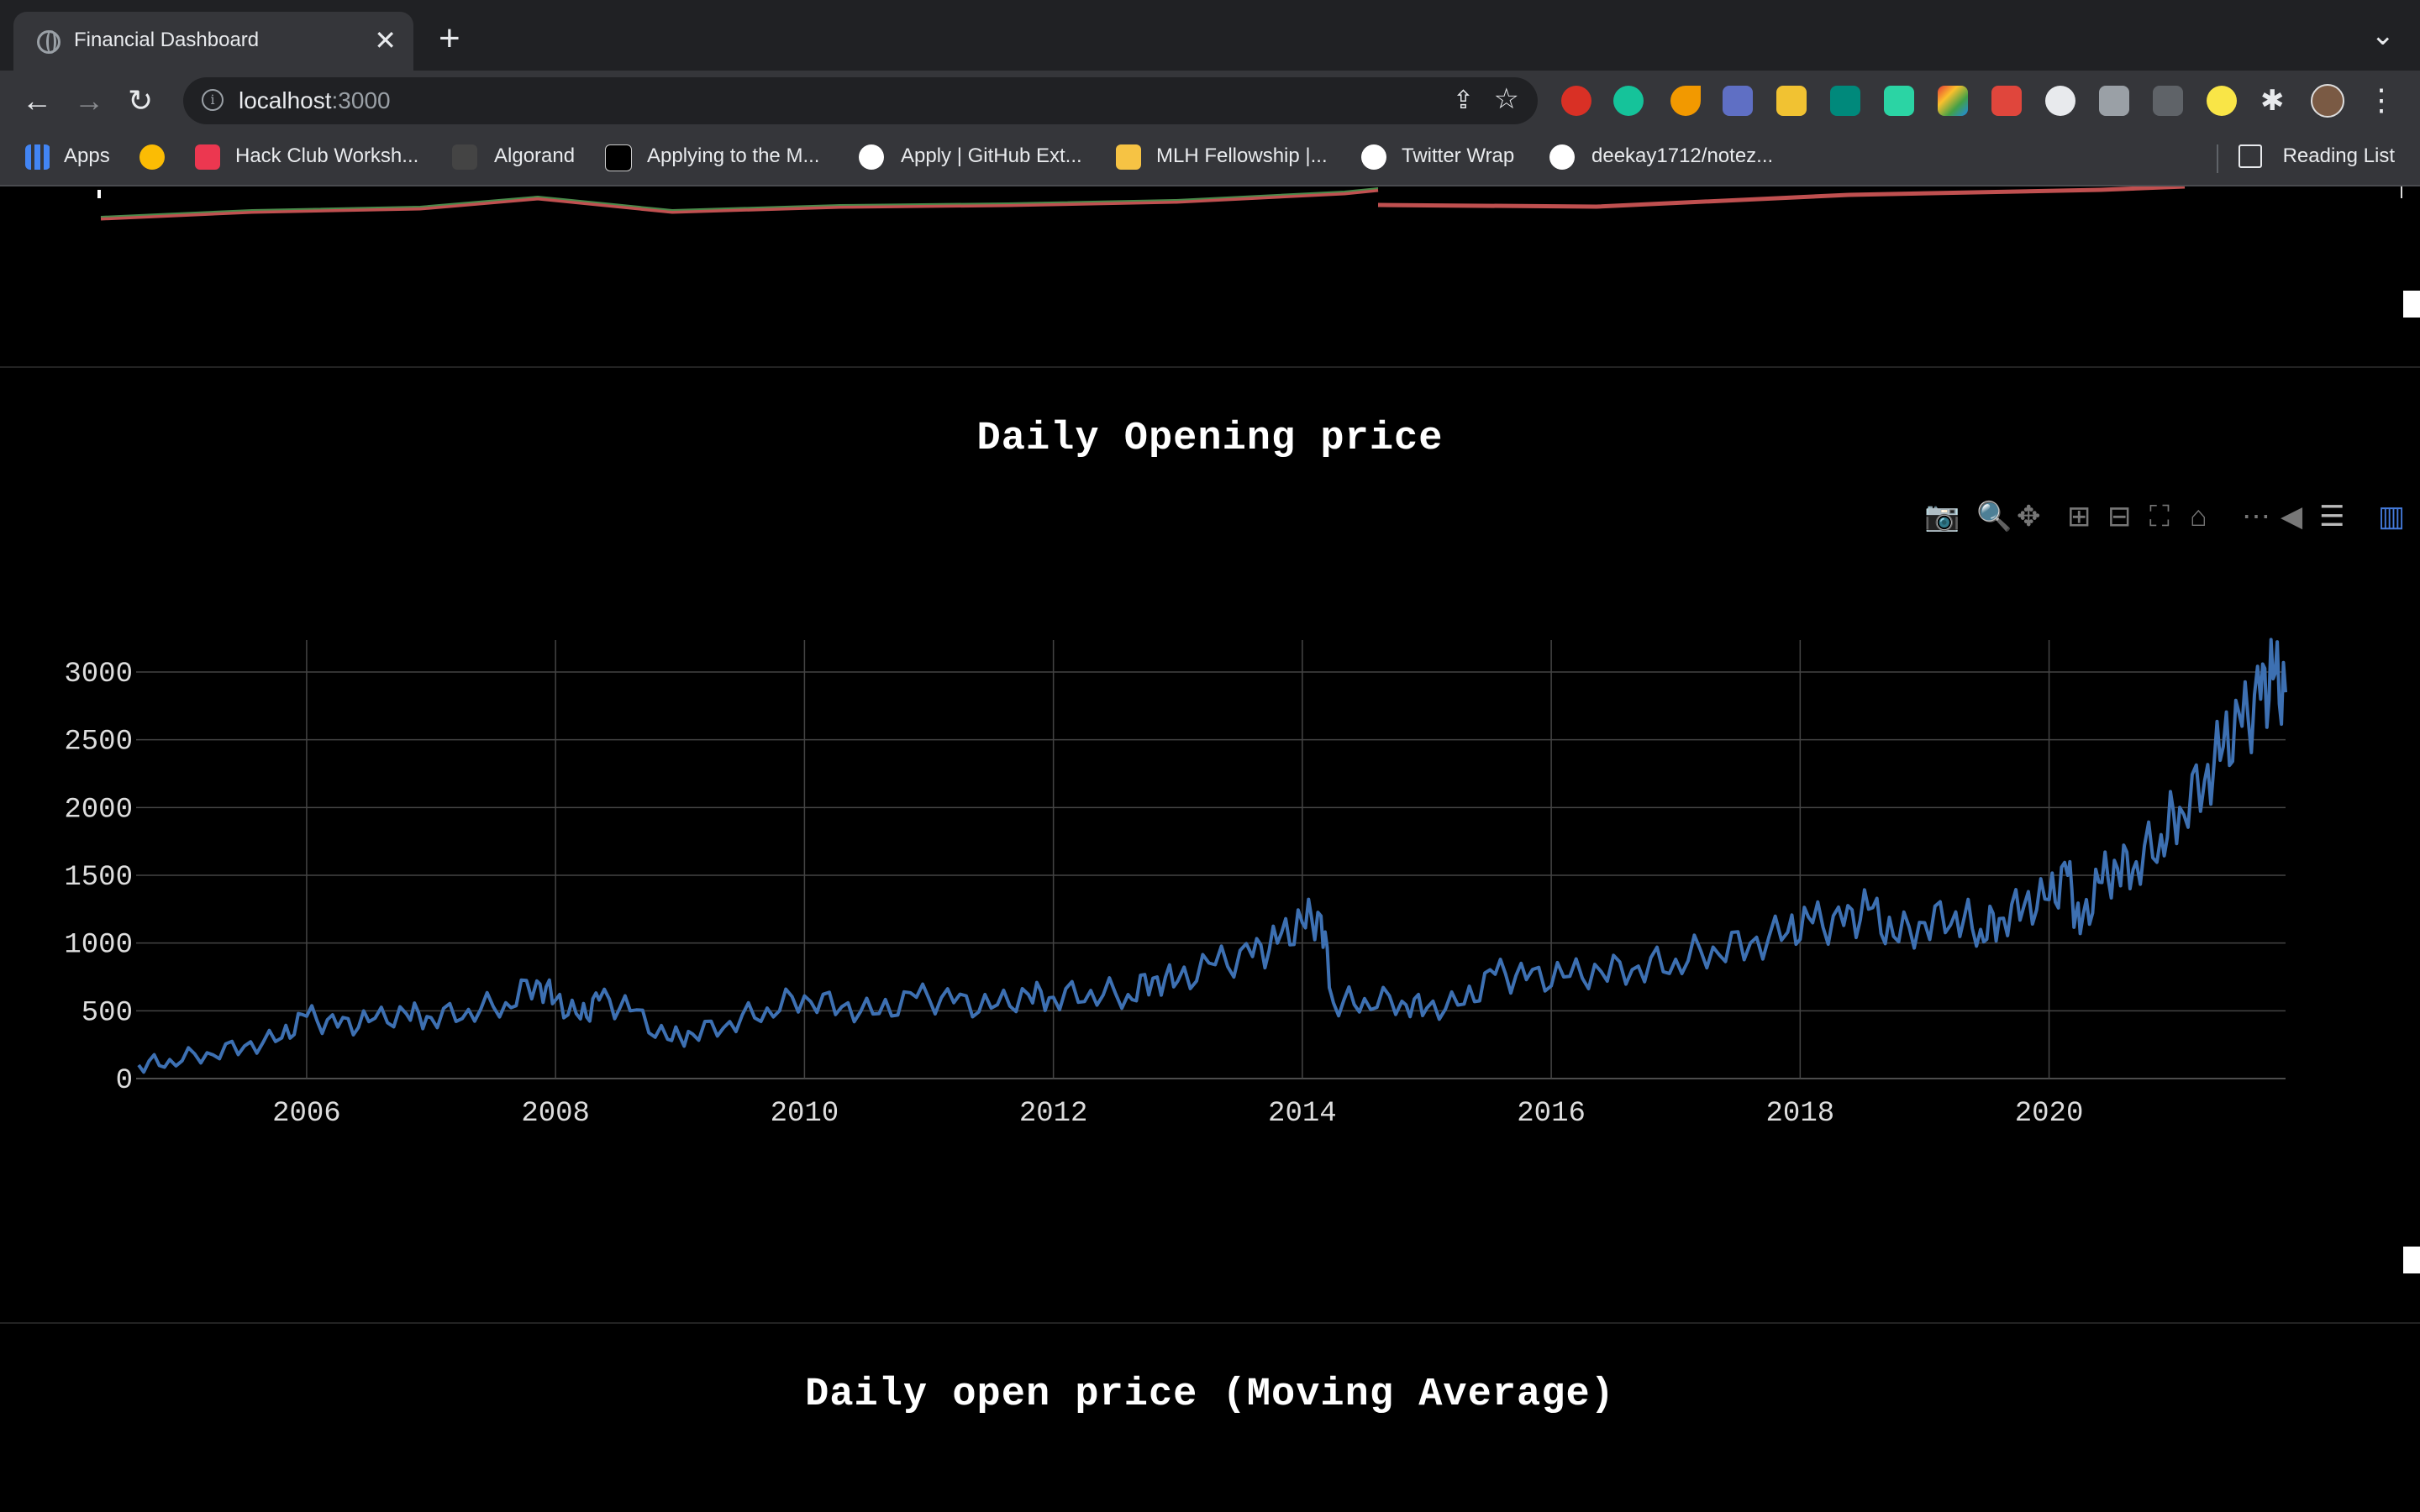 This screenshot has height=1512, width=2420. I want to click on zoom-icon: 🔍, so click(1994, 517).